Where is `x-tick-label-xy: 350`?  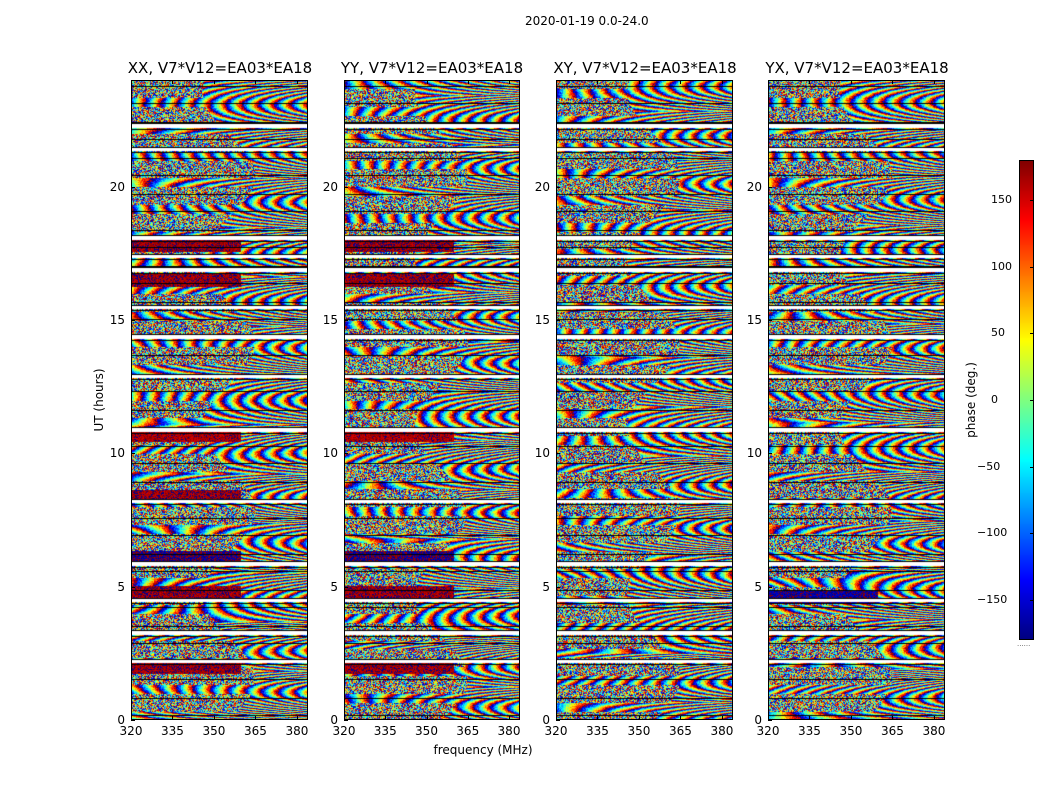
x-tick-label-xy: 350 is located at coordinates (639, 731).